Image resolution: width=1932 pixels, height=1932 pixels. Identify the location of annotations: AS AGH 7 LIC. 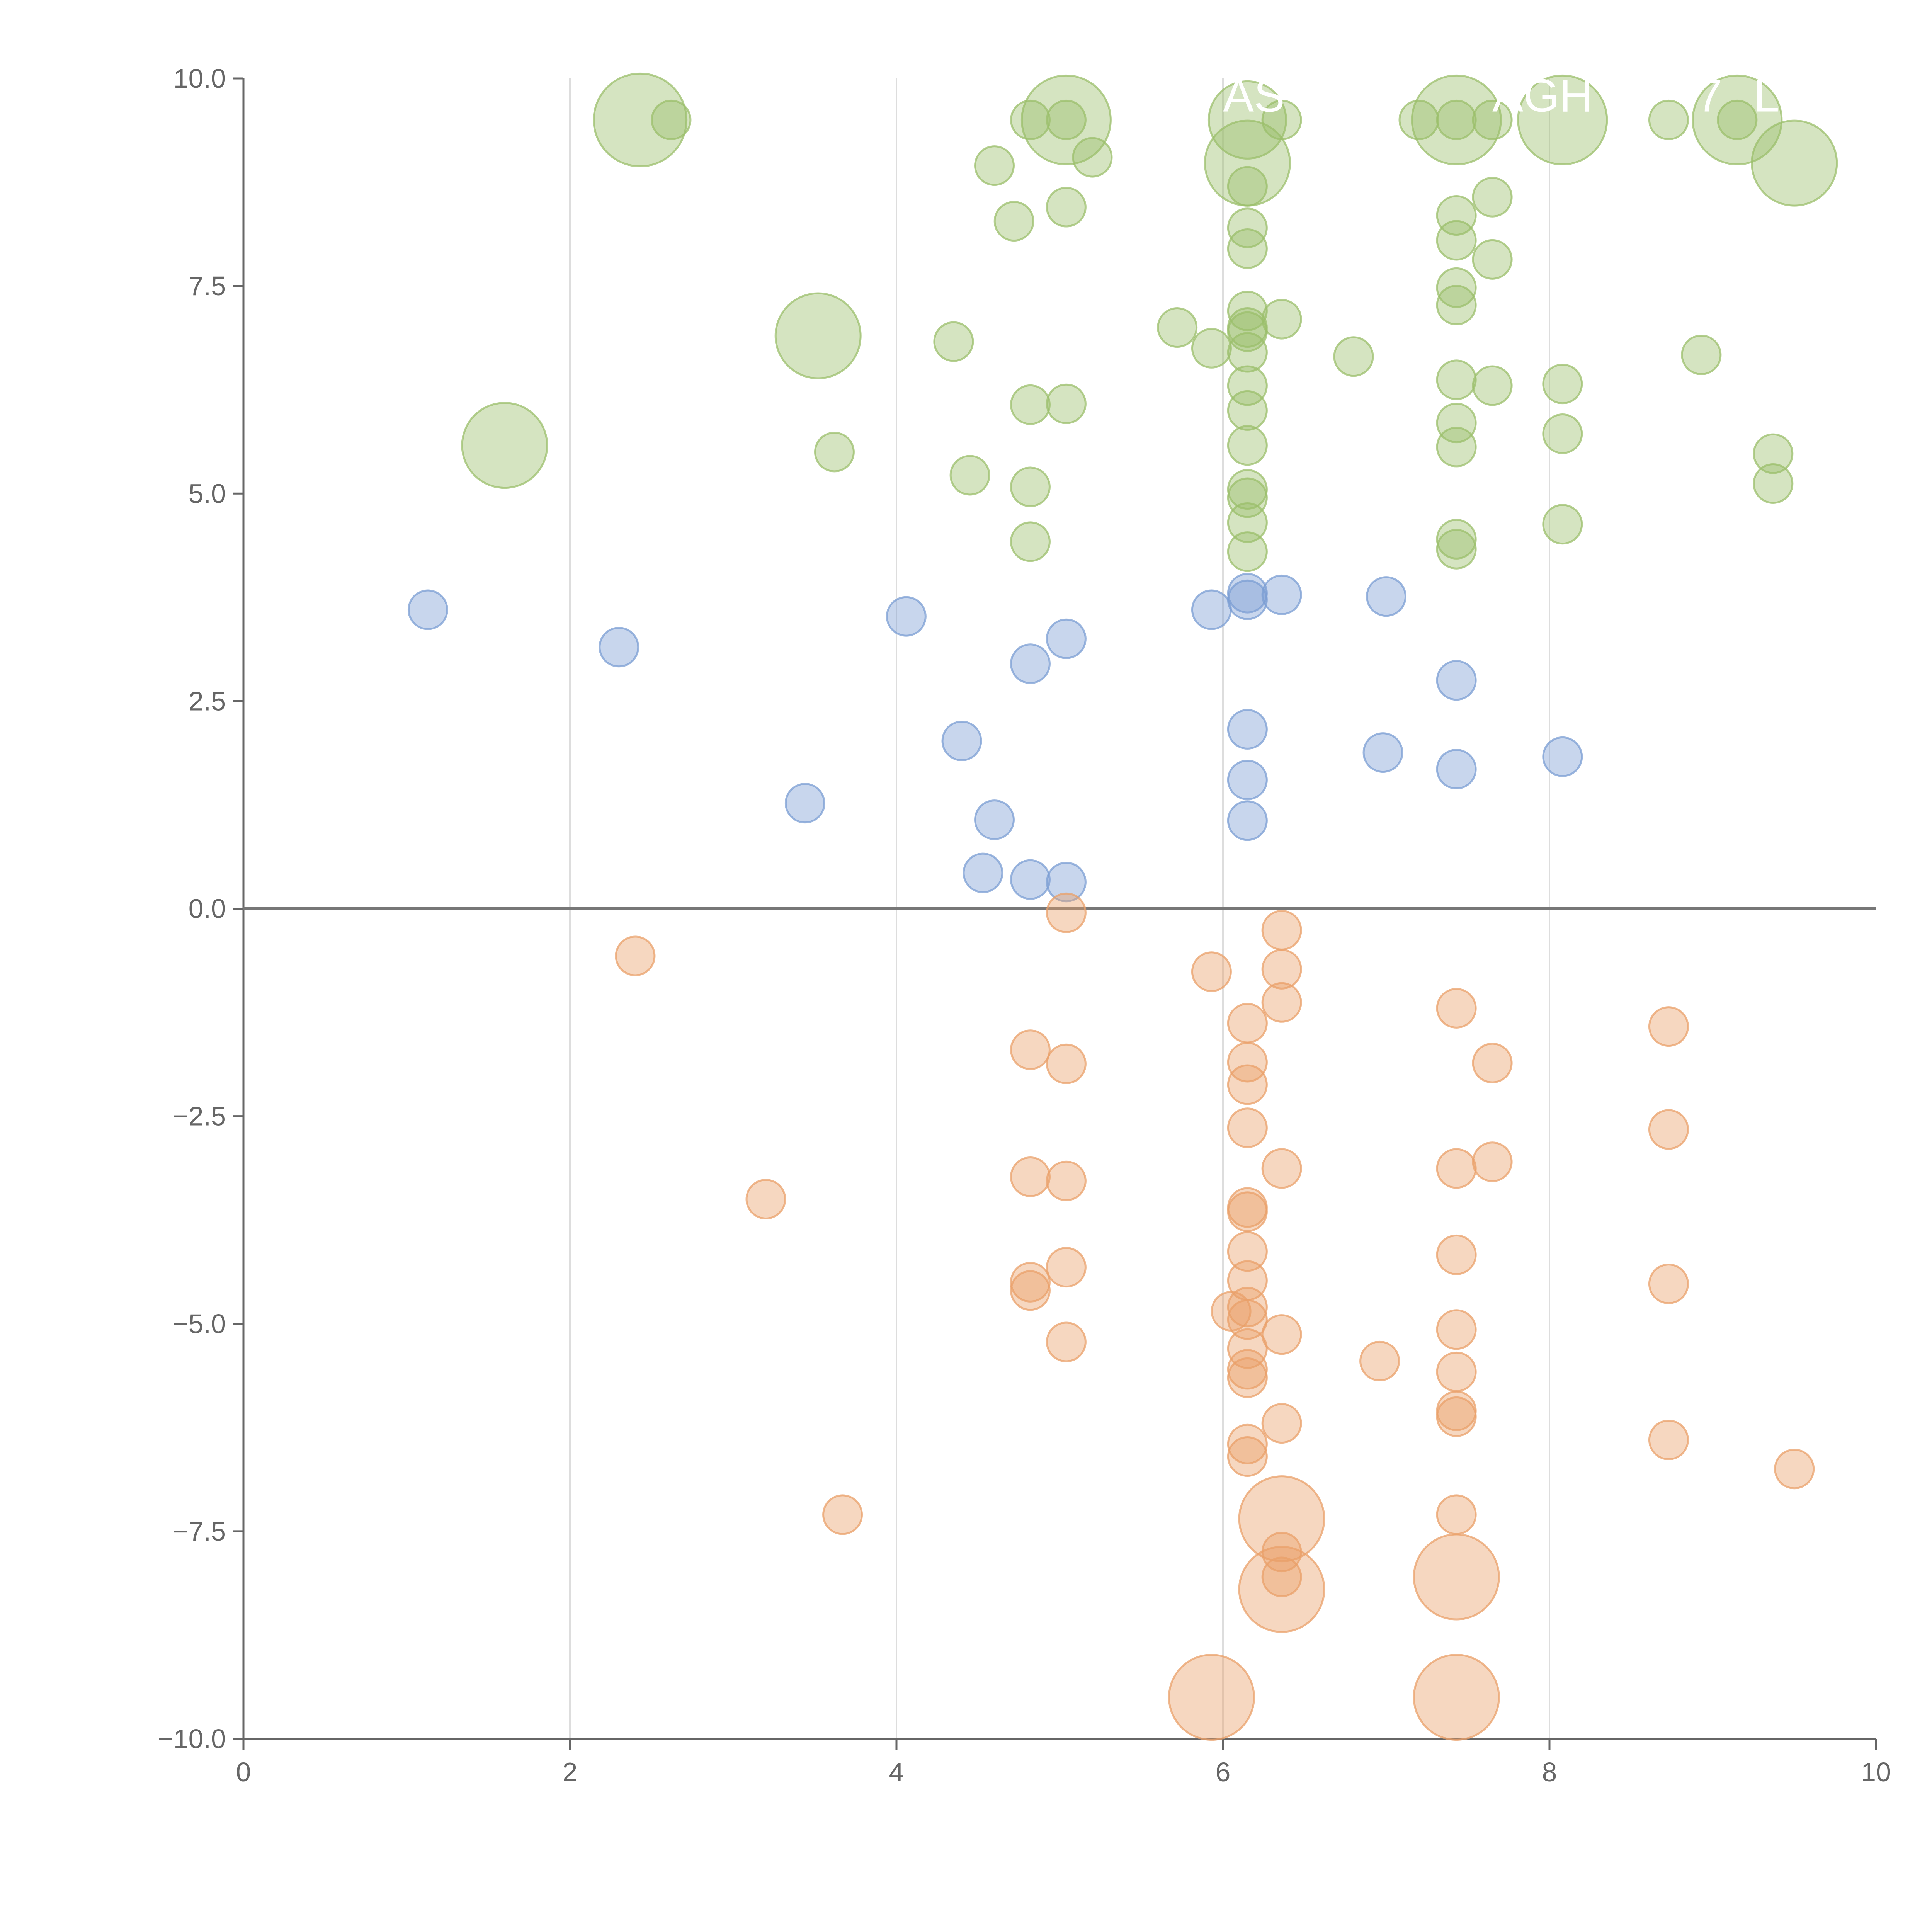
(1525, 95).